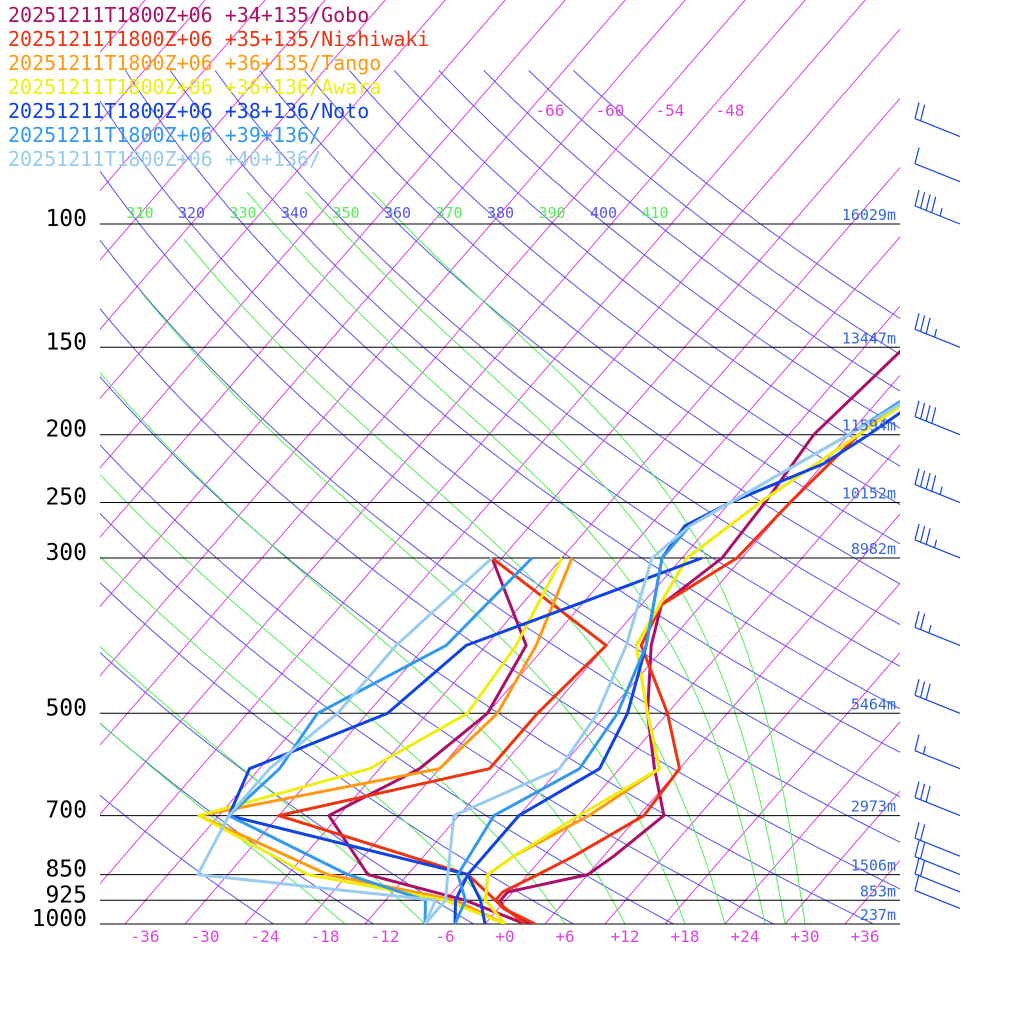  Describe the element at coordinates (294, 213) in the screenshot. I see `theta-label: 340` at that location.